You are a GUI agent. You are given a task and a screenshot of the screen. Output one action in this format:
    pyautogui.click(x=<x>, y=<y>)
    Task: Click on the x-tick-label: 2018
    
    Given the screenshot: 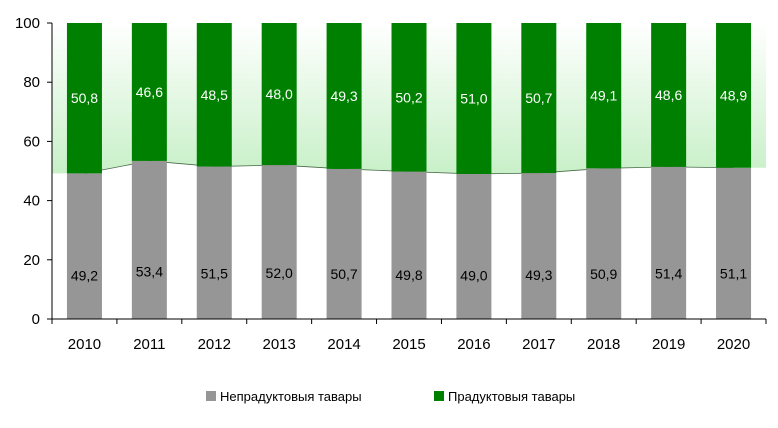 What is the action you would take?
    pyautogui.click(x=603, y=344)
    